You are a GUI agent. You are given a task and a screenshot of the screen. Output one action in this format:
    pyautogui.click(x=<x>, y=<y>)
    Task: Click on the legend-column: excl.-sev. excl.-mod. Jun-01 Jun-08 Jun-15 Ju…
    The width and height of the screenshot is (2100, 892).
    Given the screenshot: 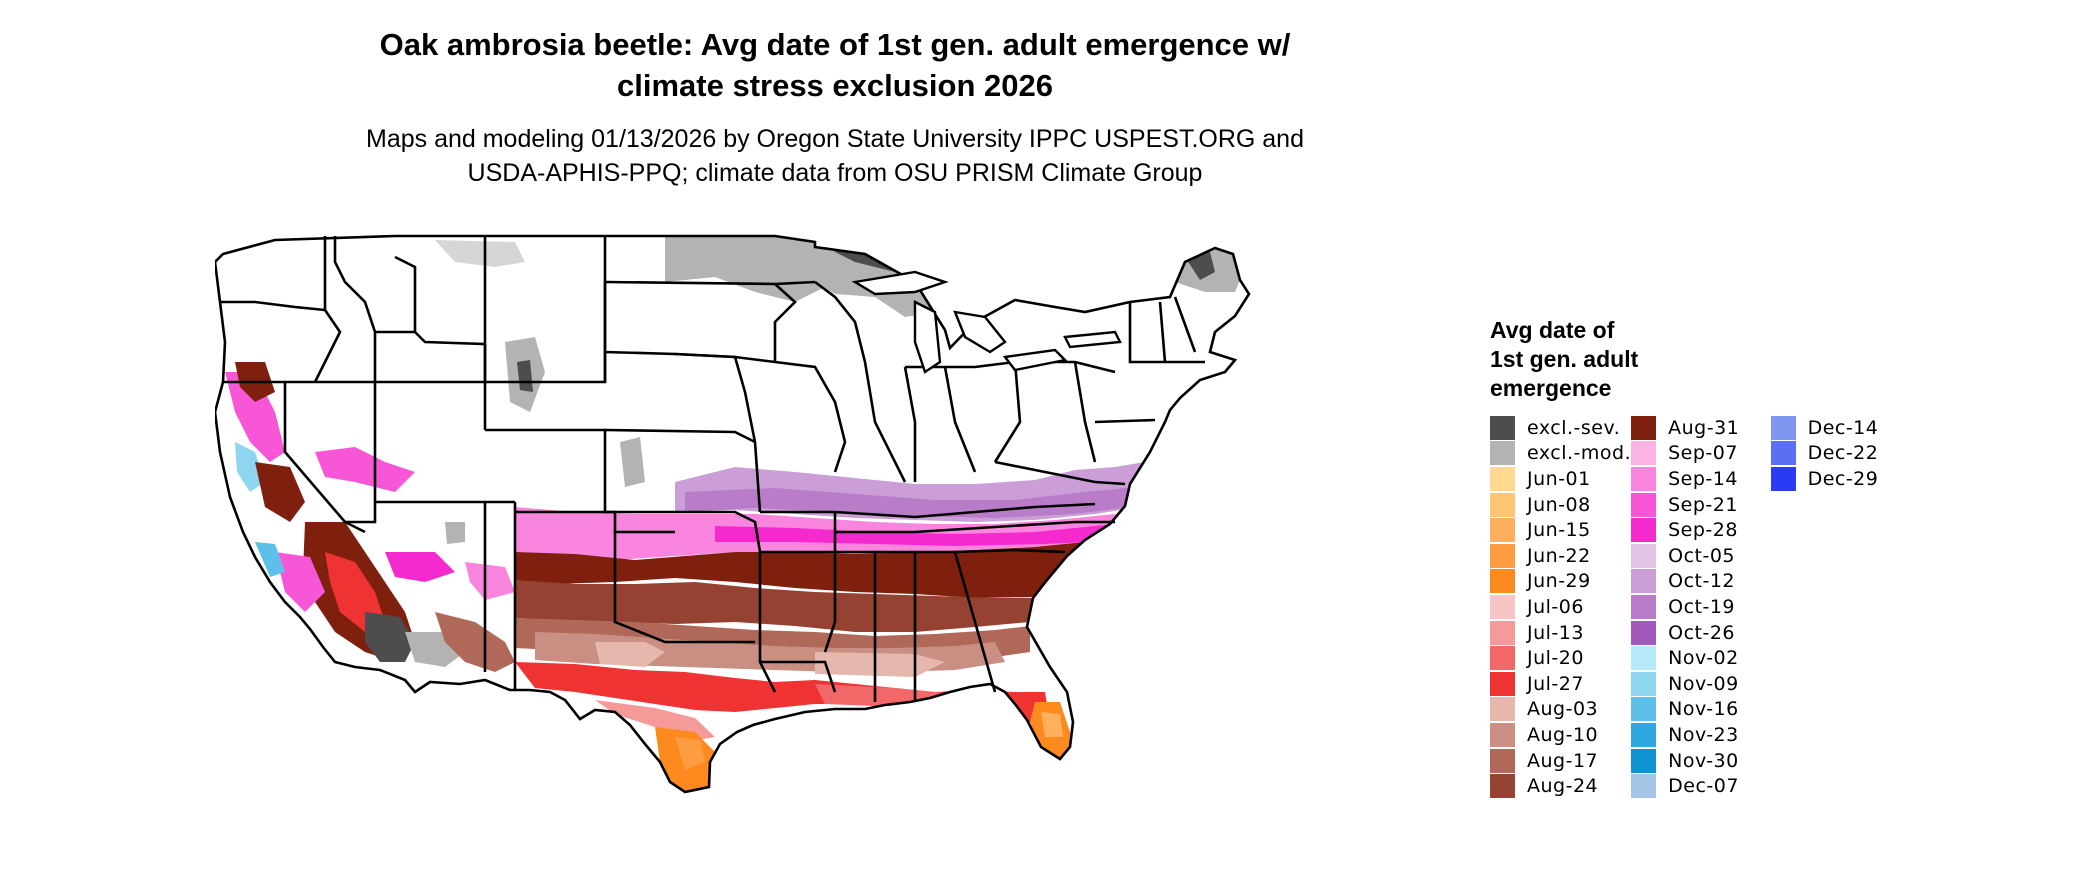 What is the action you would take?
    pyautogui.click(x=1560, y=607)
    